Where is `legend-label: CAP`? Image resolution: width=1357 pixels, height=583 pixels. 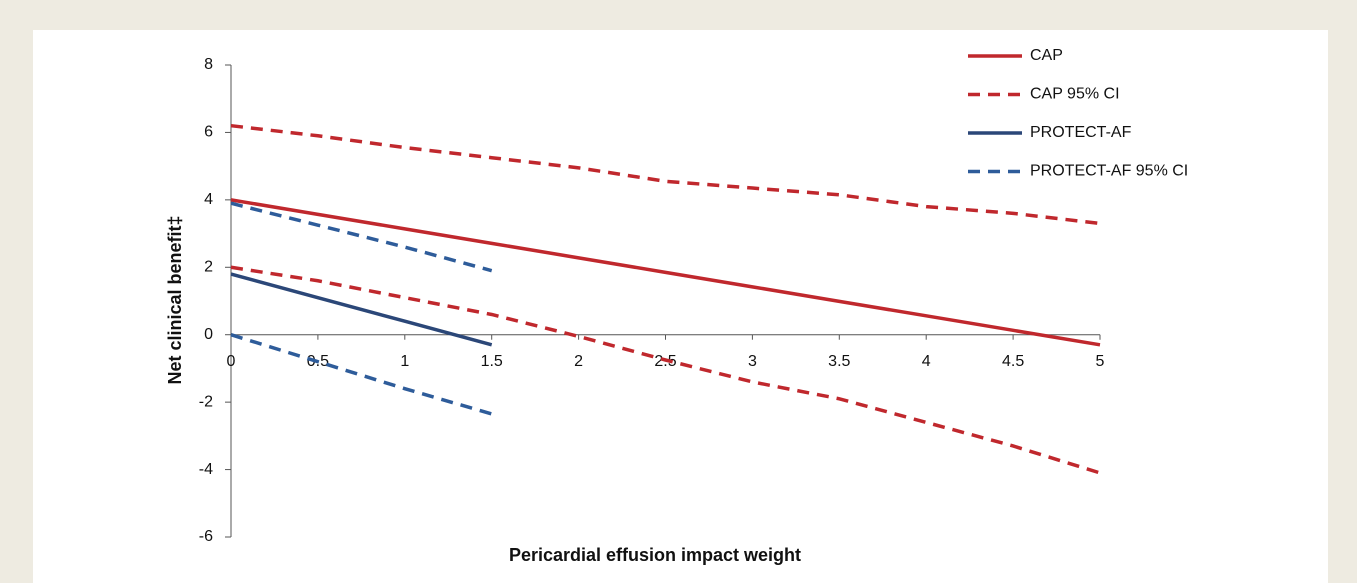 legend-label: CAP is located at coordinates (1046, 55).